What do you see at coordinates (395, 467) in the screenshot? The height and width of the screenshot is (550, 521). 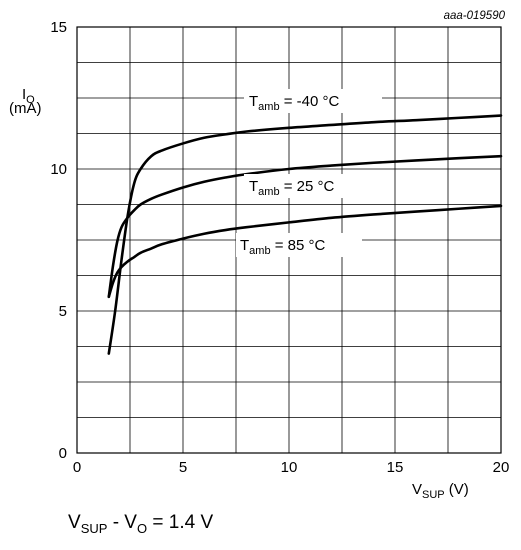 I see `x-tick-label: 15` at bounding box center [395, 467].